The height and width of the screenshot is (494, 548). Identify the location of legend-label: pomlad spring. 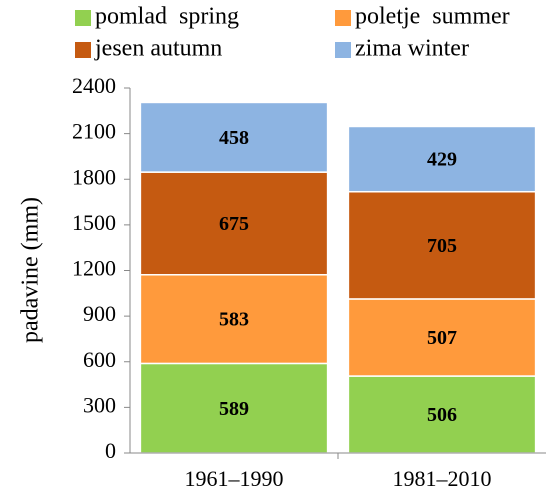
(167, 17).